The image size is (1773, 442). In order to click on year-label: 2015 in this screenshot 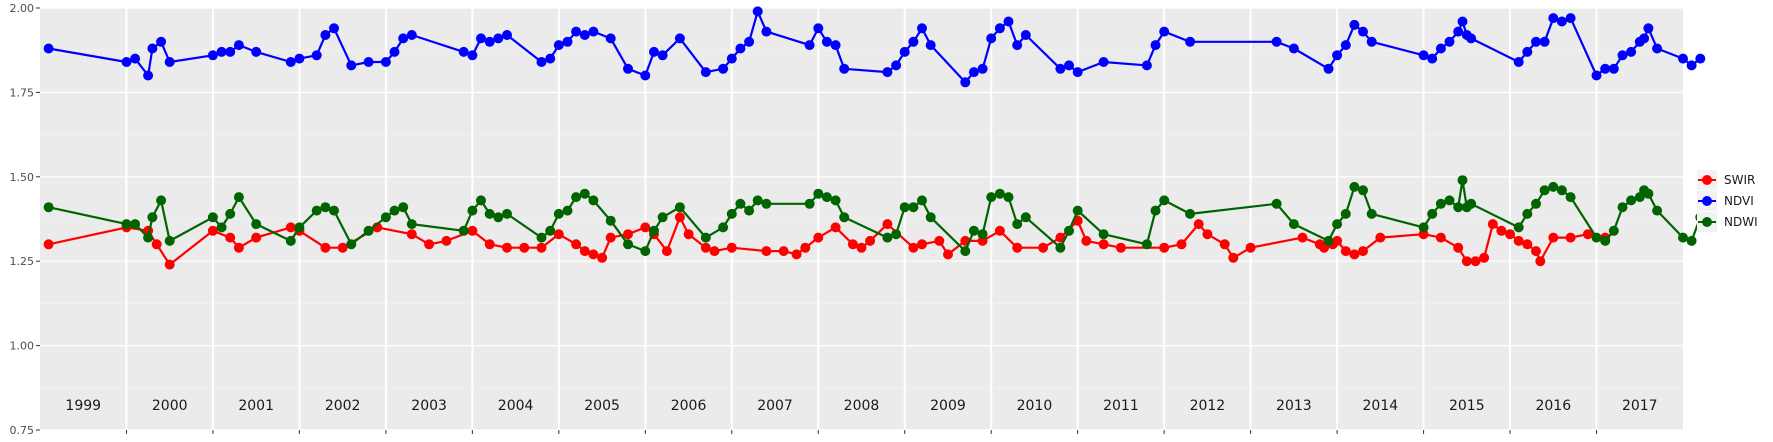, I will do `click(1467, 406)`.